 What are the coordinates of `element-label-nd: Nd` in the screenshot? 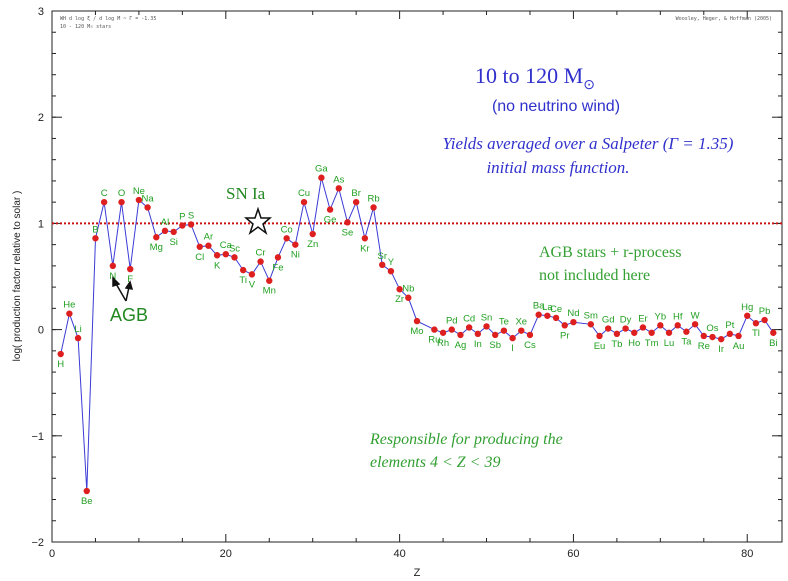 It's located at (573, 313).